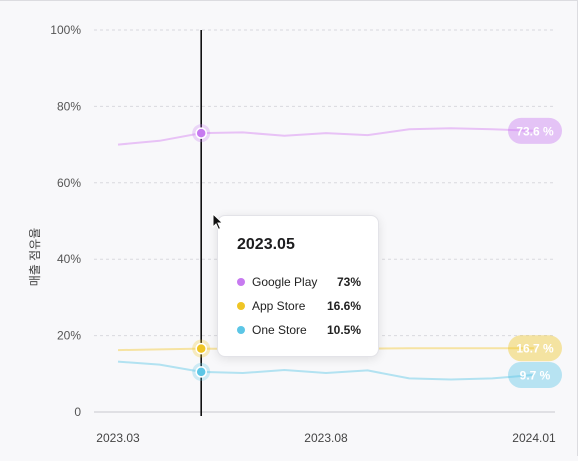 The width and height of the screenshot is (578, 461). What do you see at coordinates (326, 370) in the screenshot?
I see `series-line-one-store` at bounding box center [326, 370].